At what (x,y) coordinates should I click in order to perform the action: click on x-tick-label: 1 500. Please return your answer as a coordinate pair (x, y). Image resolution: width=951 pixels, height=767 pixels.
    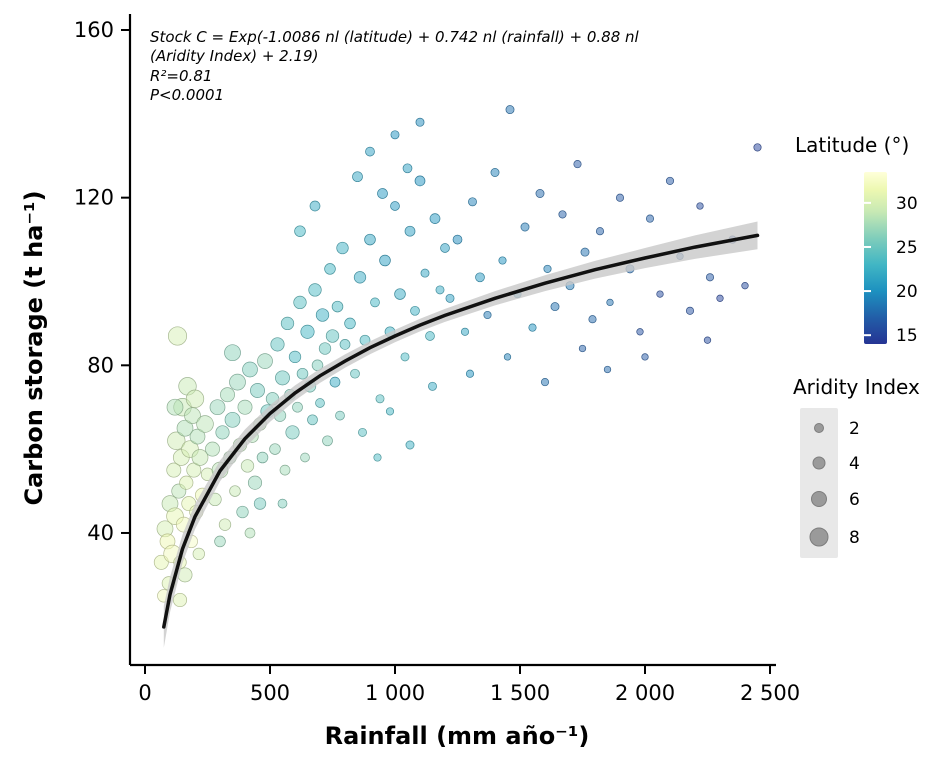
    Looking at the image, I should click on (520, 693).